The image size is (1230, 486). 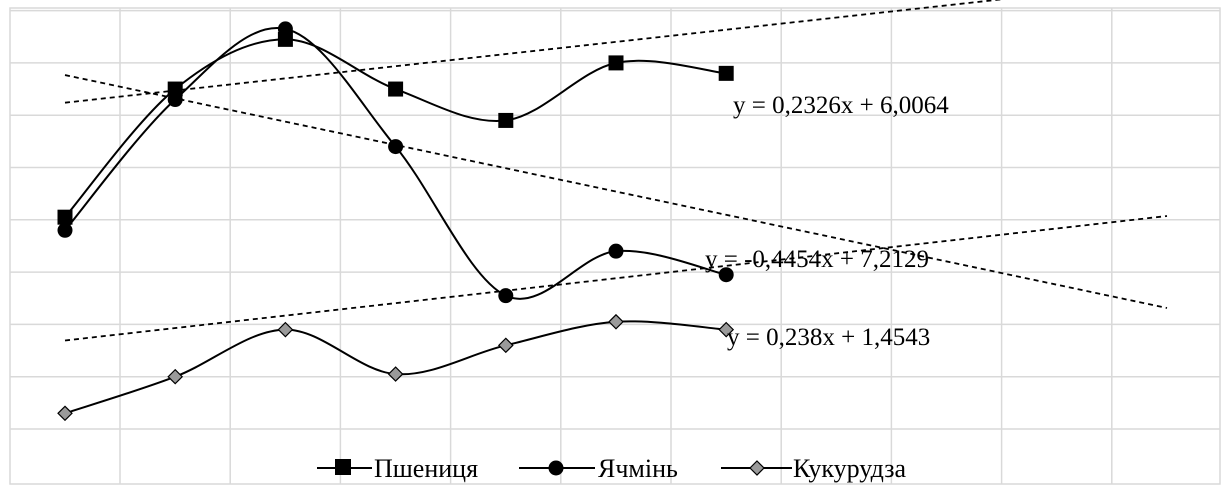 I want to click on legend-square-marker-icon, so click(x=343, y=467).